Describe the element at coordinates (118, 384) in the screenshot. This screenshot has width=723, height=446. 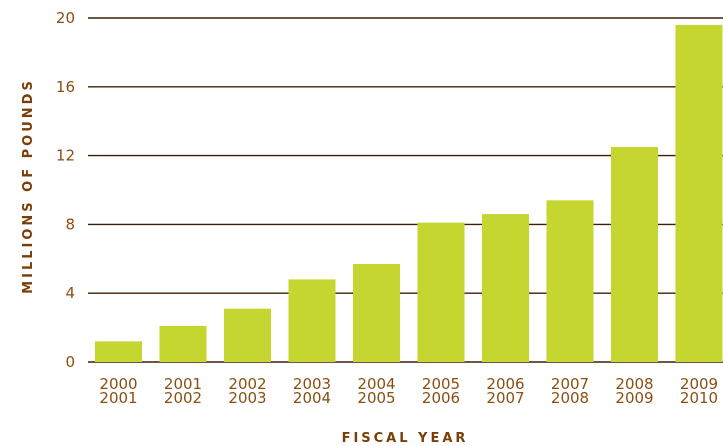
I see `x-tick-label: 2000` at that location.